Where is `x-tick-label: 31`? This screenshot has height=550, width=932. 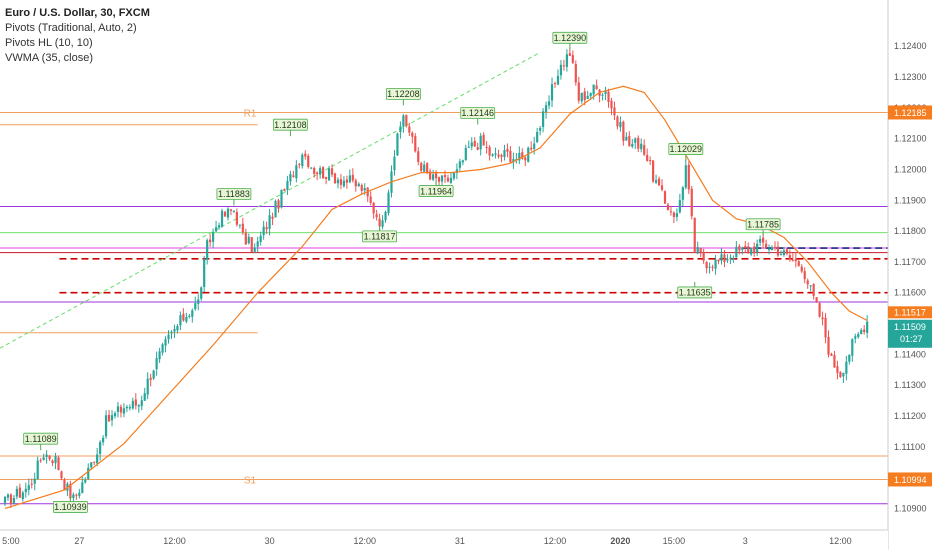
x-tick-label: 31 is located at coordinates (460, 541).